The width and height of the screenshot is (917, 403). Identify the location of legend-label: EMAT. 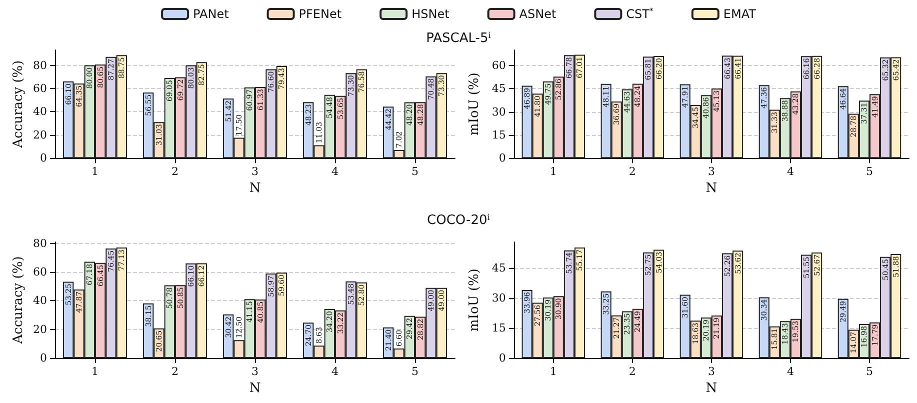
(740, 14).